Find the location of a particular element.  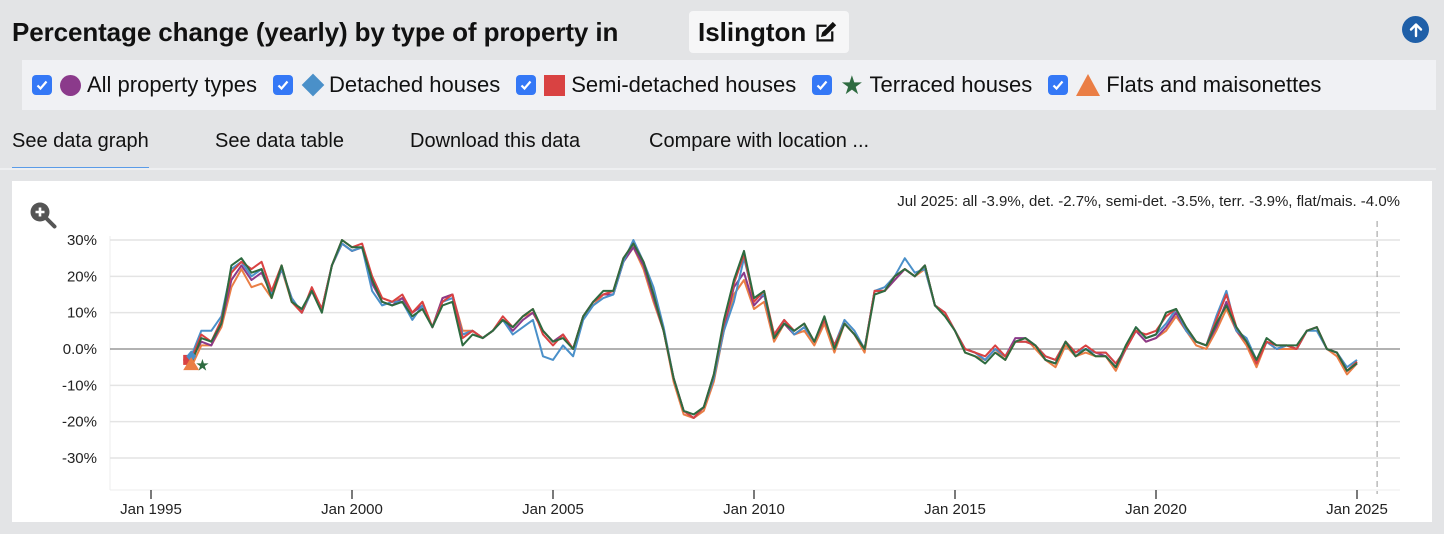

legend-label: Detached houses is located at coordinates (414, 84).